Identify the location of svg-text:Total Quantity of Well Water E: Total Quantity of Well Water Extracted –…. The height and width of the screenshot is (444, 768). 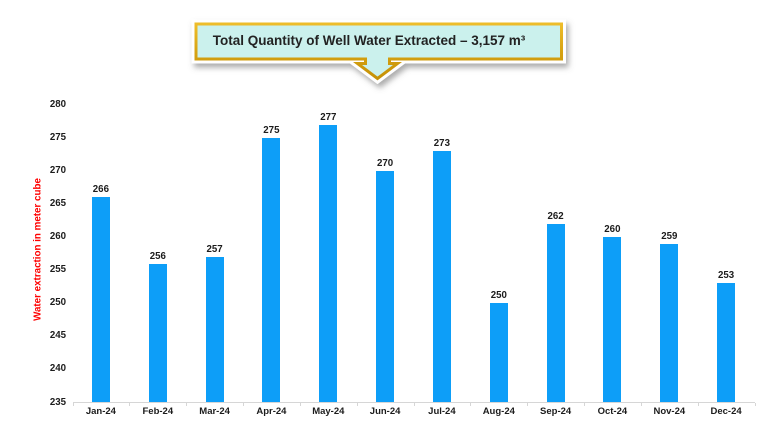
(369, 40).